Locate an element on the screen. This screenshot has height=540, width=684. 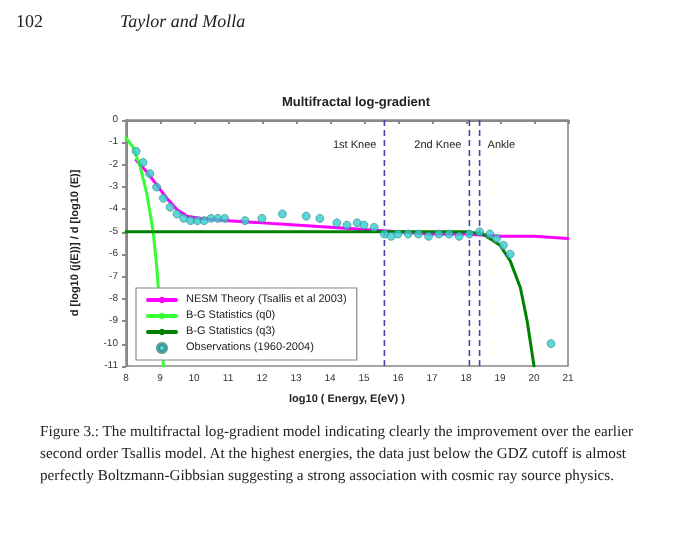
text: 102 is located at coordinates (29, 21).